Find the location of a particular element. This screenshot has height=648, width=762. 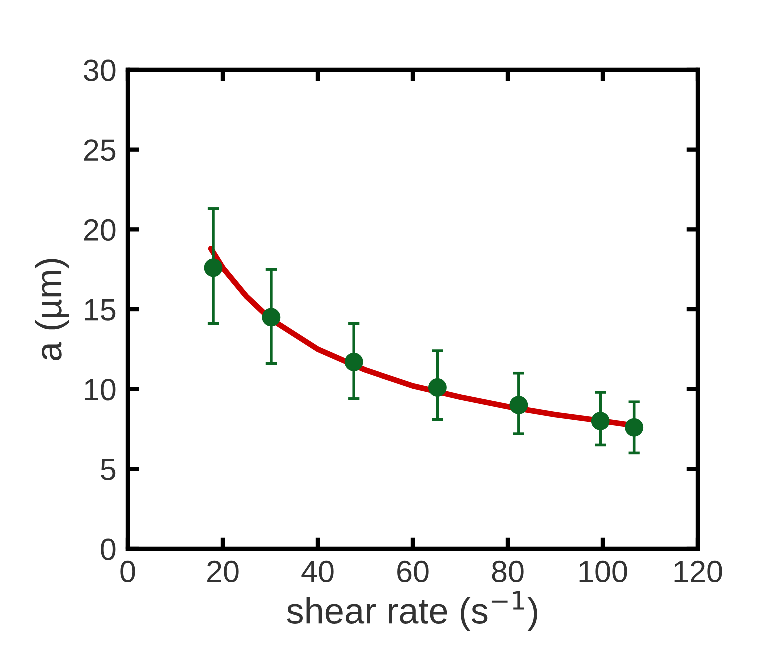

y-tick-label: 5 is located at coordinates (108, 470).